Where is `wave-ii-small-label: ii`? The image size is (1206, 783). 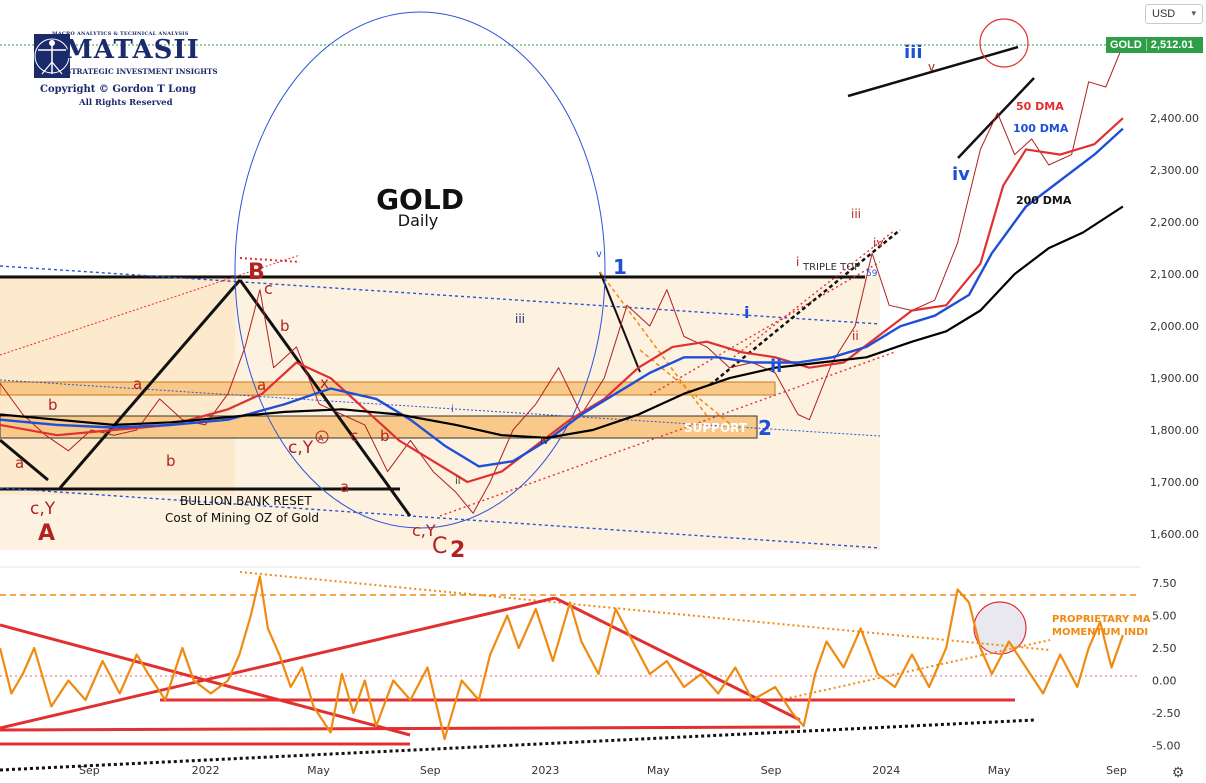 wave-ii-small-label: ii is located at coordinates (458, 481).